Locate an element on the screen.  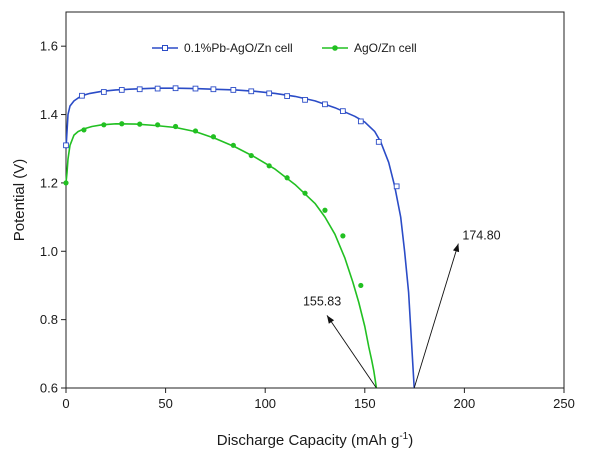
x-tick-label: 200 is located at coordinates (465, 403).